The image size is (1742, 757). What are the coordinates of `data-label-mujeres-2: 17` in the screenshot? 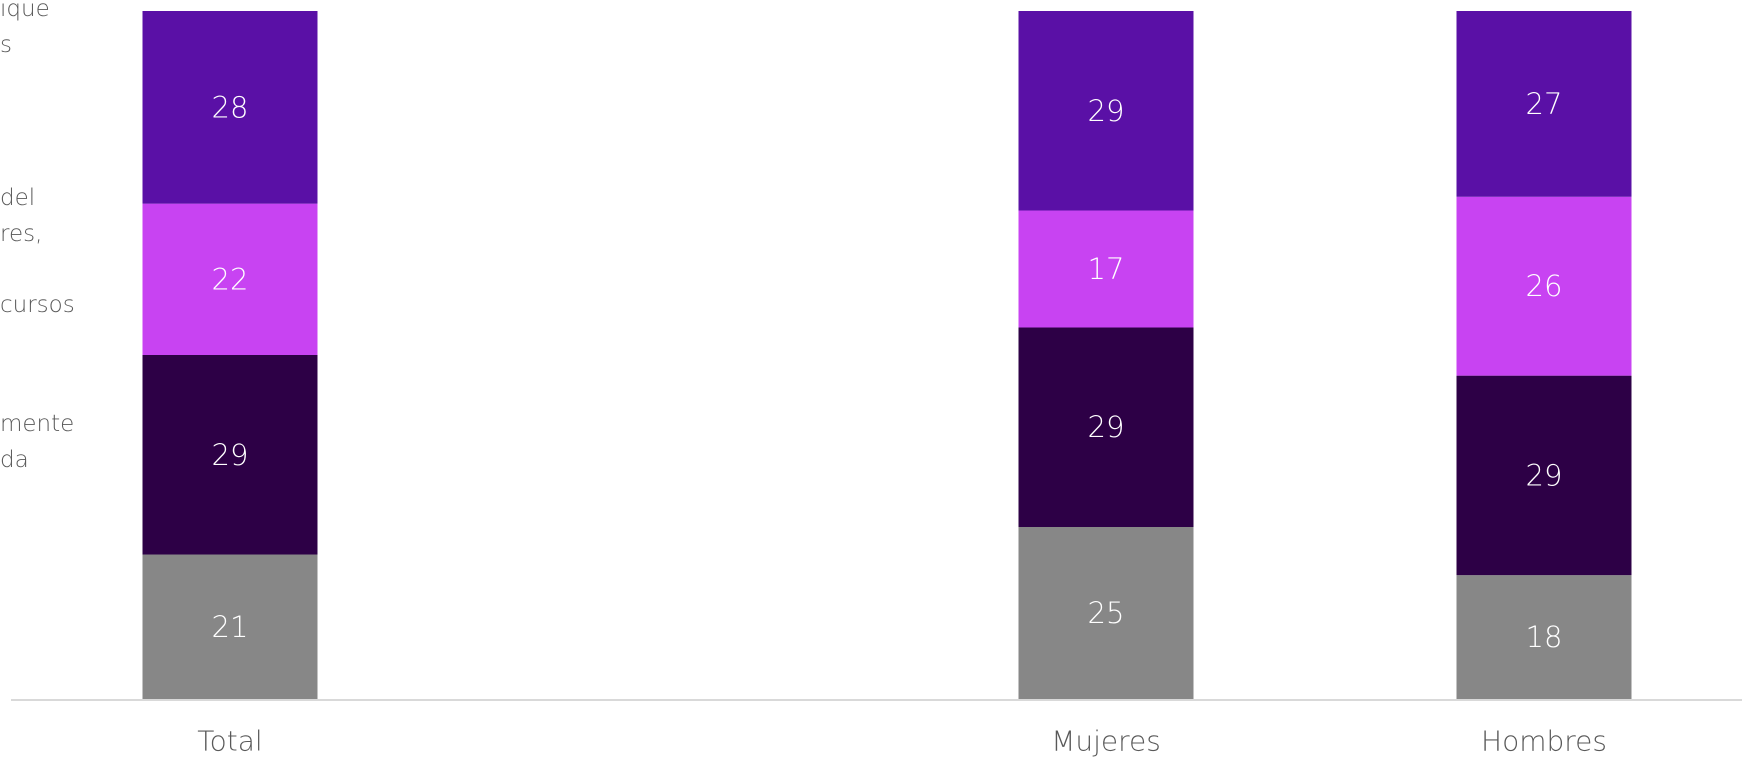 It's located at (1106, 269).